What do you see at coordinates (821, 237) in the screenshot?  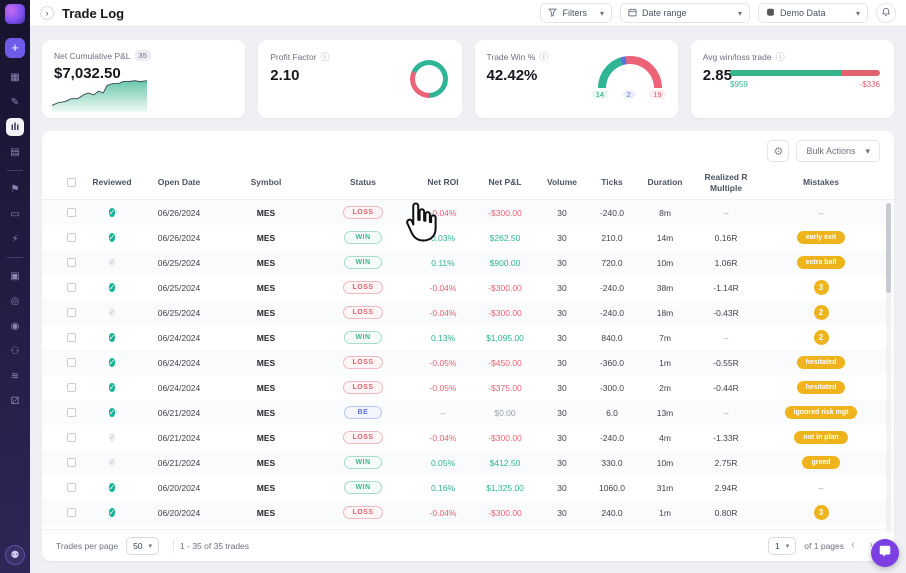 I see `mistake-tag: early exit` at bounding box center [821, 237].